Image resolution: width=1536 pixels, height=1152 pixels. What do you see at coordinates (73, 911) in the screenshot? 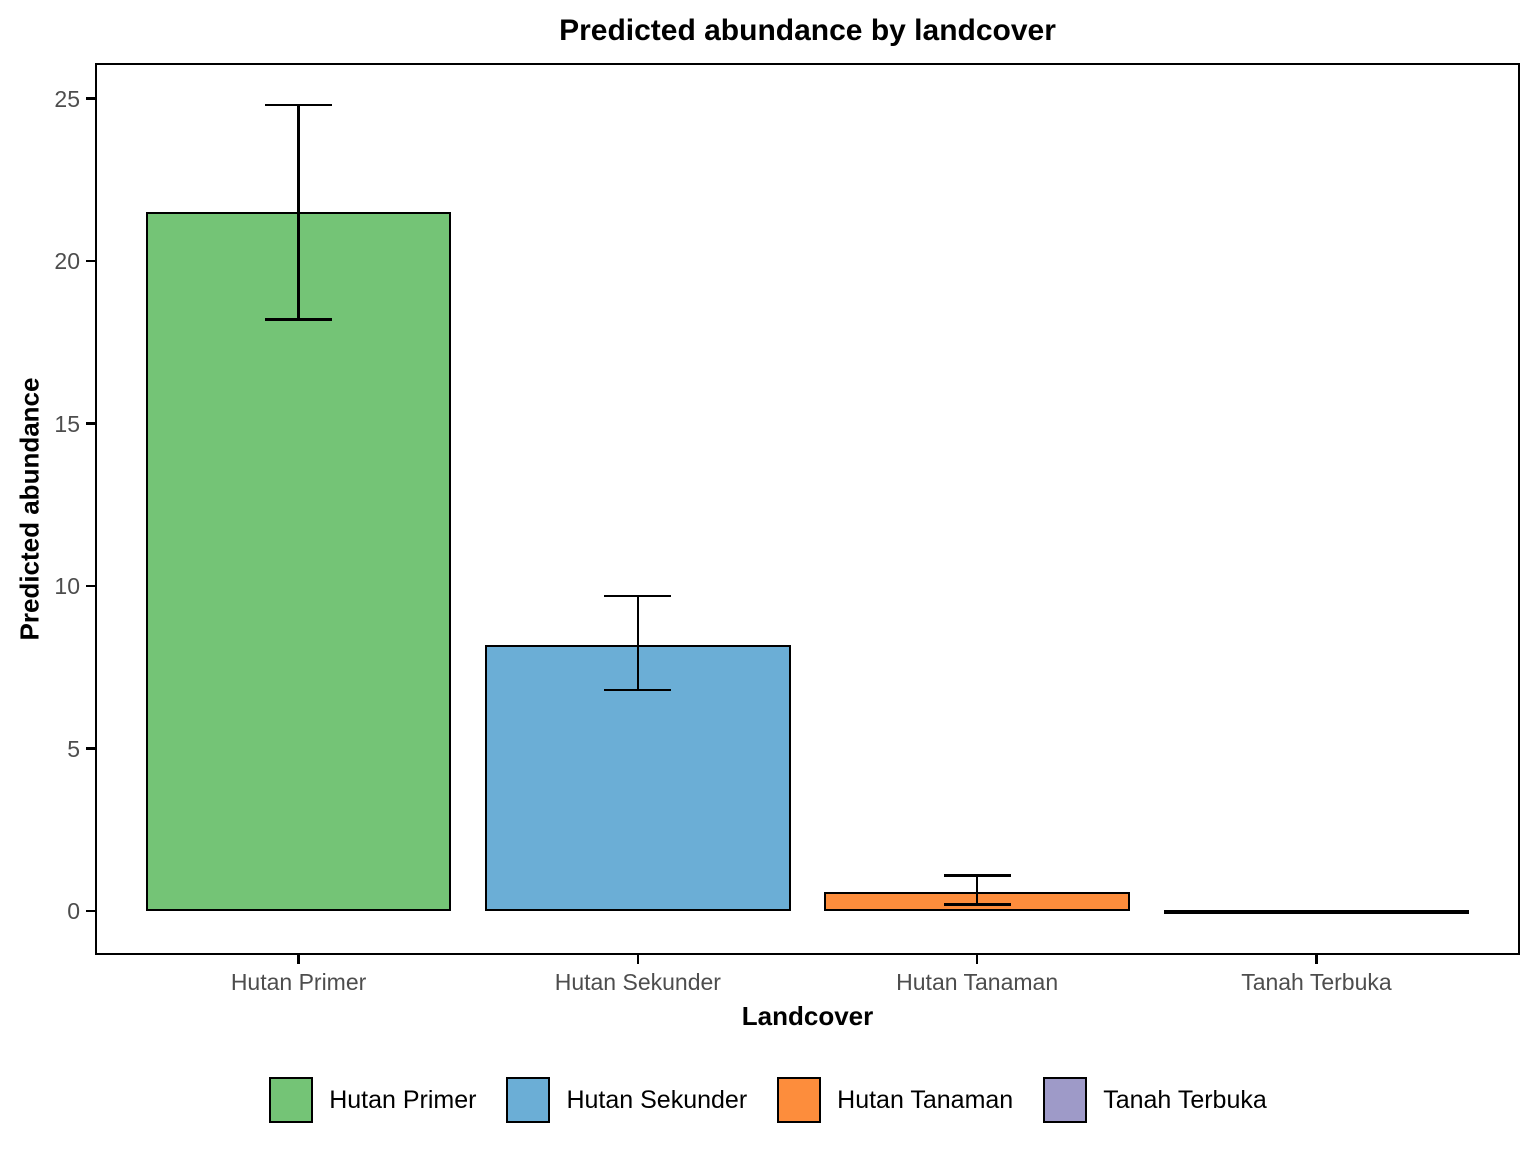
I see `y-axis-tick-label: 0` at bounding box center [73, 911].